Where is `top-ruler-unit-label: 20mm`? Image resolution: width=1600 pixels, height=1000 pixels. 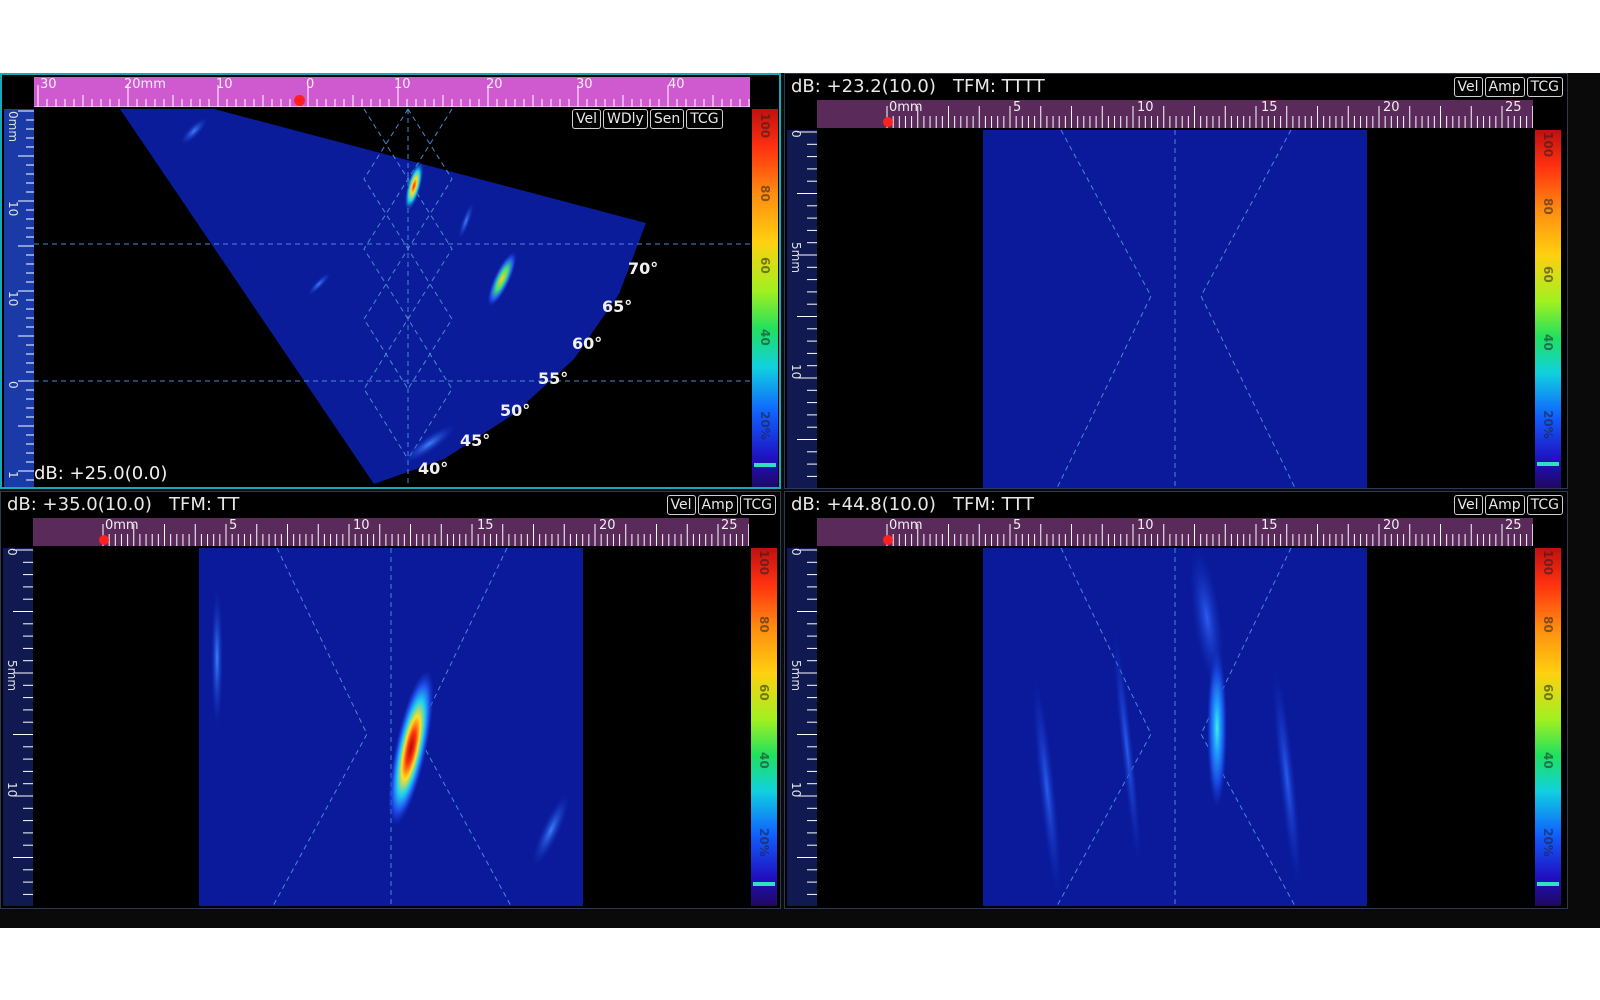
top-ruler-unit-label: 20mm is located at coordinates (145, 84).